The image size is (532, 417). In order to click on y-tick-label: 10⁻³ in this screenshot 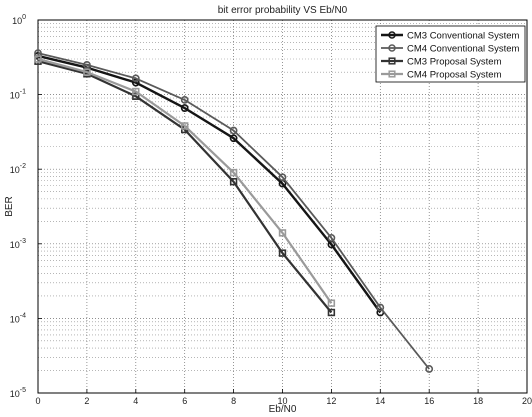, I will do `click(18, 244)`.